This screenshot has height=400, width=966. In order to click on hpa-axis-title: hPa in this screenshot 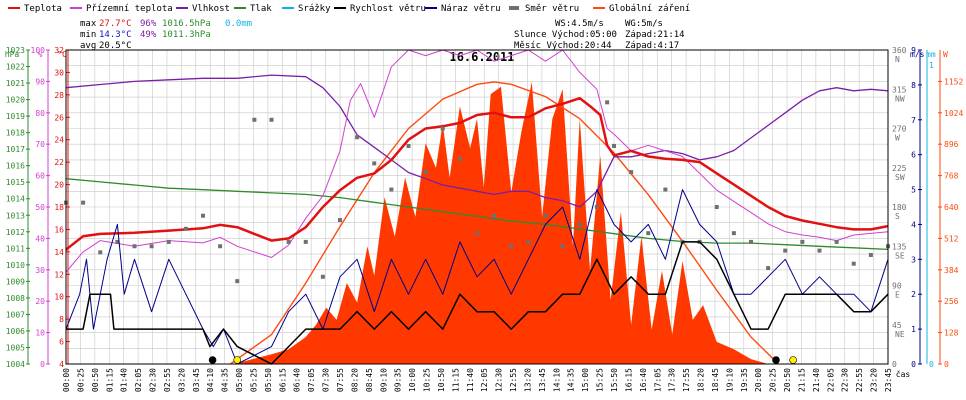, I will do `click(12, 54)`.